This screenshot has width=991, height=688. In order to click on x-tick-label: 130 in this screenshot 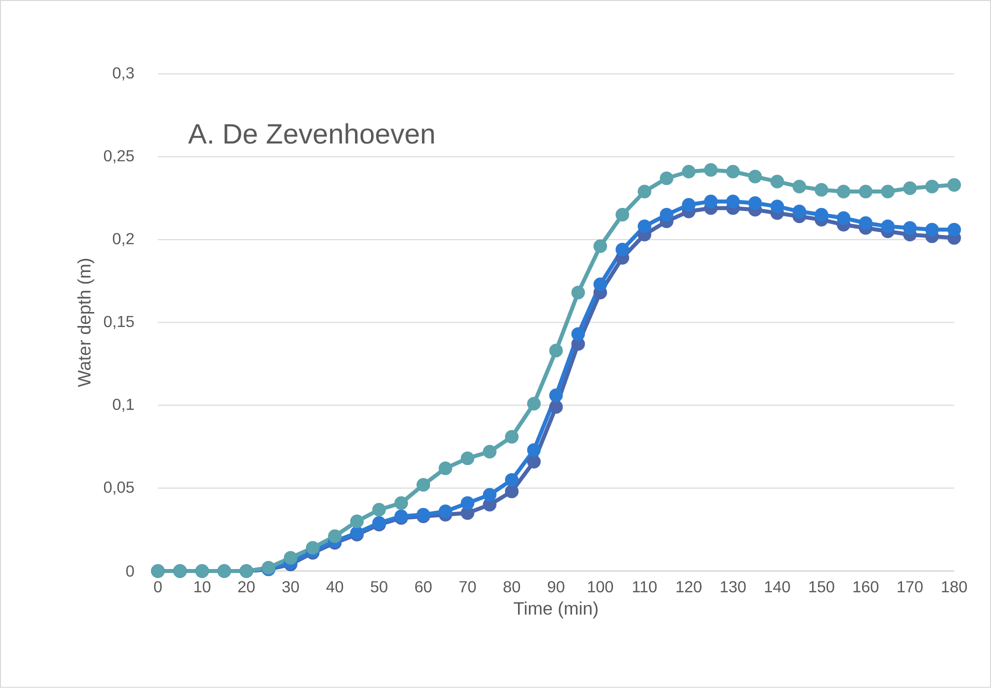, I will do `click(733, 586)`.